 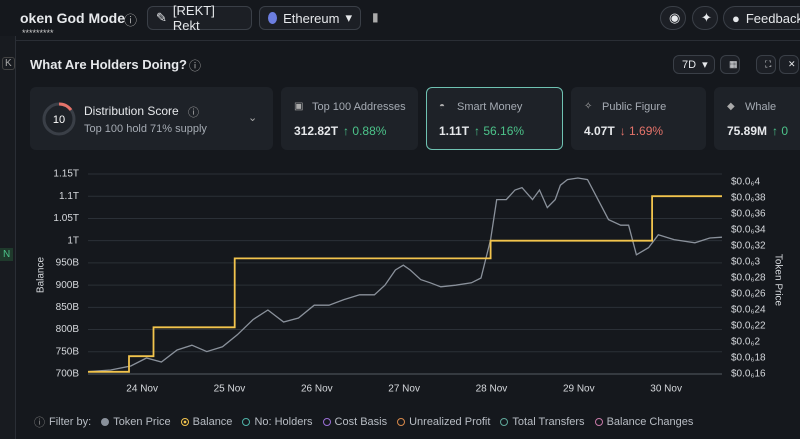 I want to click on filter-option: Unrealized Profit, so click(x=443, y=422).